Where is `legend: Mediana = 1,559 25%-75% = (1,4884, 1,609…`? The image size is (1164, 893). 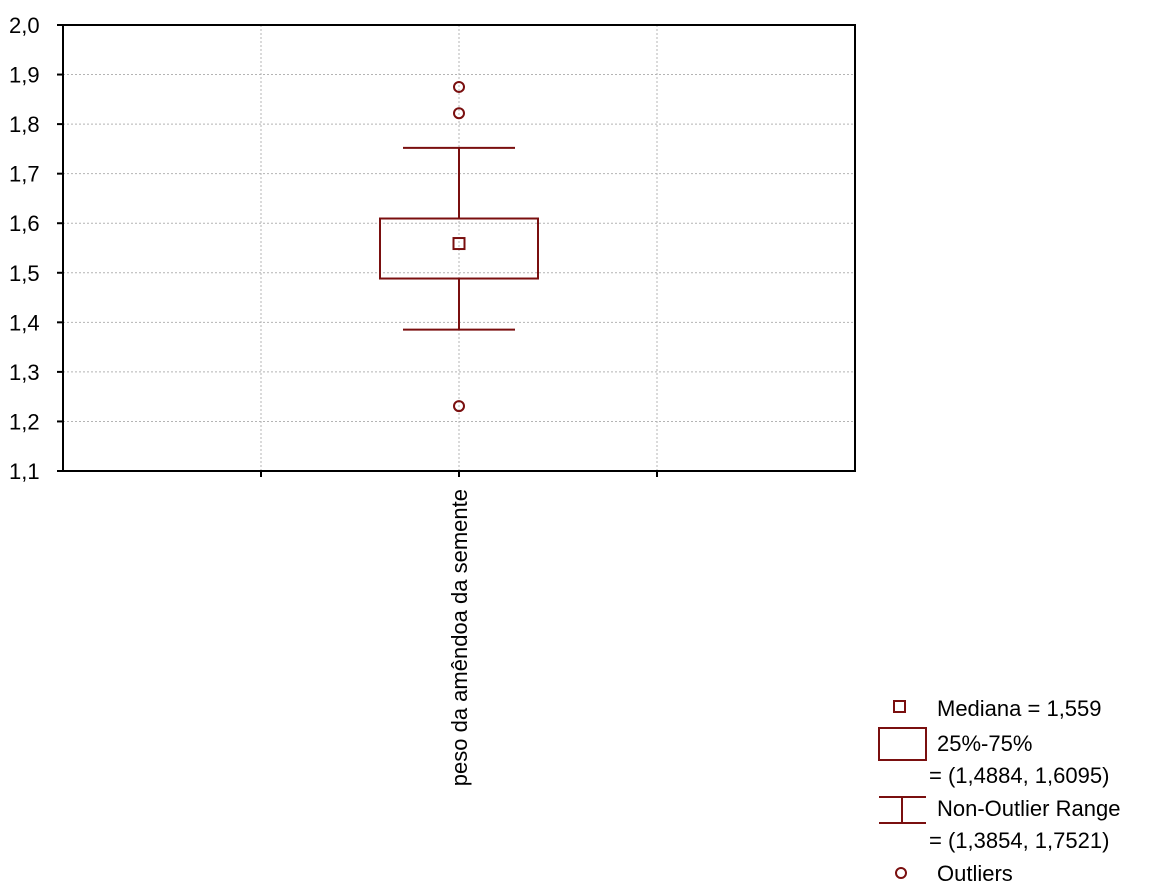 legend: Mediana = 1,559 25%-75% = (1,4884, 1,609… is located at coordinates (999, 791).